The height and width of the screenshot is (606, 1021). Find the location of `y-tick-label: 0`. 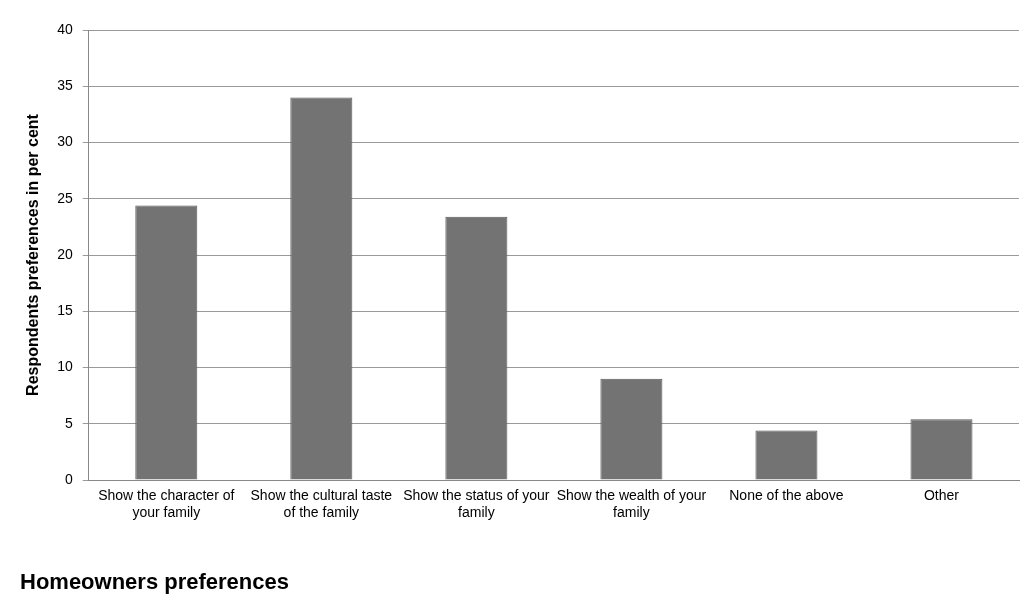

y-tick-label: 0 is located at coordinates (68, 478).